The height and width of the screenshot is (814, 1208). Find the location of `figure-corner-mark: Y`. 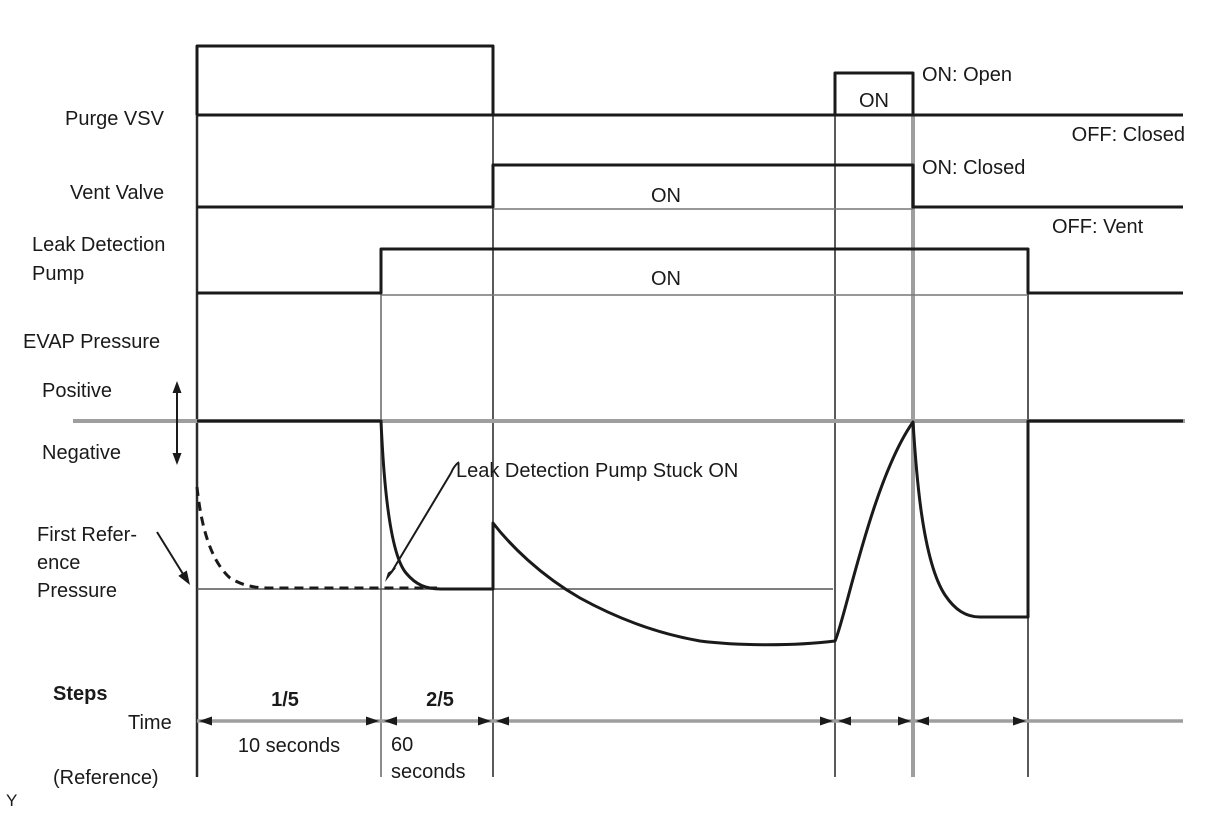

figure-corner-mark: Y is located at coordinates (12, 800).